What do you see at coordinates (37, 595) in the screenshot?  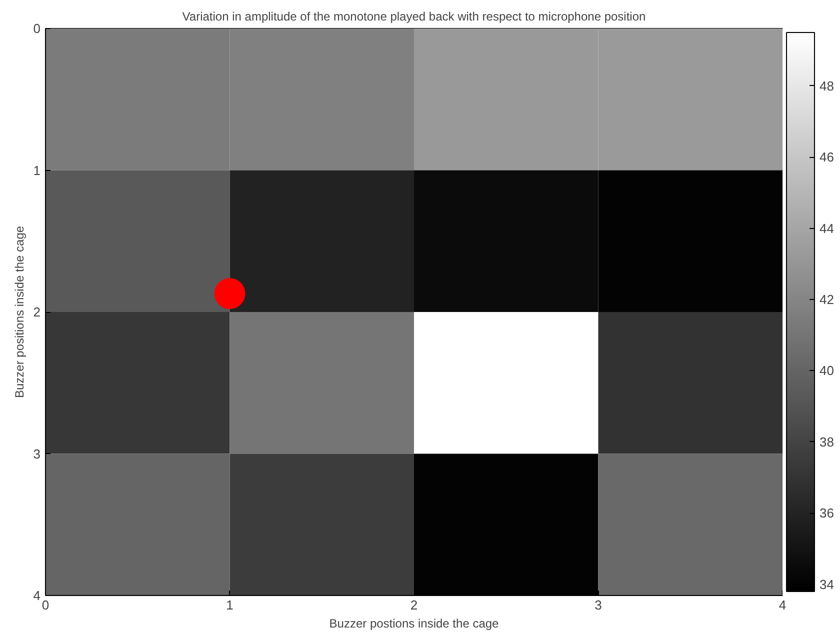 I see `y-tick-label: 4` at bounding box center [37, 595].